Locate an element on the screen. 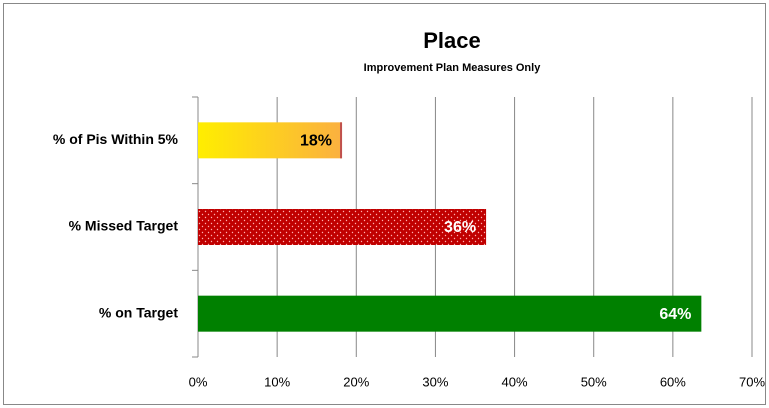 This screenshot has width=769, height=408. x-tick-label: 10% is located at coordinates (277, 381).